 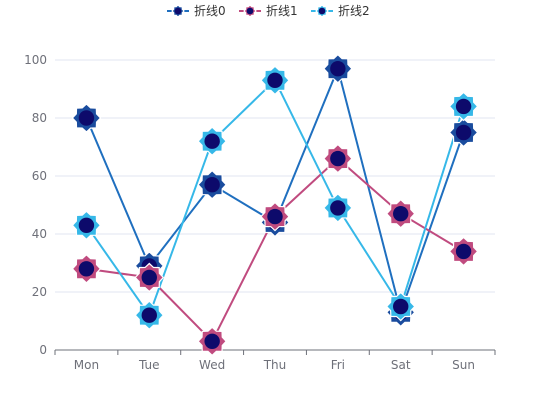 I want to click on y-tick-label: 100, so click(x=35, y=60).